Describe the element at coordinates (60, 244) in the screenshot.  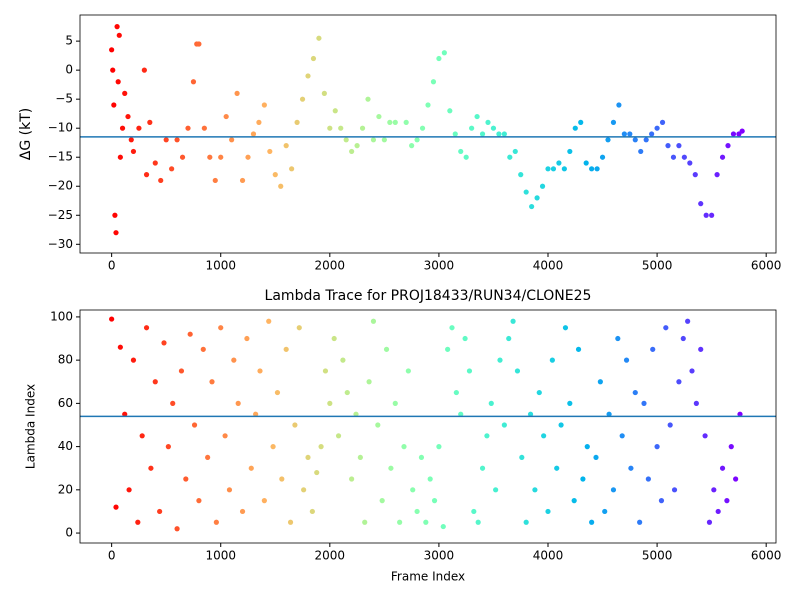
I see `y-tick-label: −30` at that location.